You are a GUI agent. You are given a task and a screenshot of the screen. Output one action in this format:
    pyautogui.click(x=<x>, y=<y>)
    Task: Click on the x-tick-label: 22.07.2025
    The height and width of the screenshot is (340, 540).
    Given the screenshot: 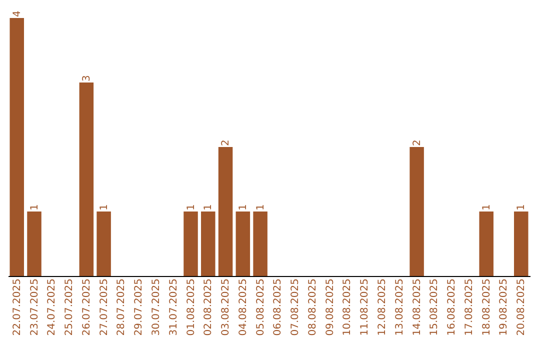 What is the action you would take?
    pyautogui.click(x=17, y=307)
    